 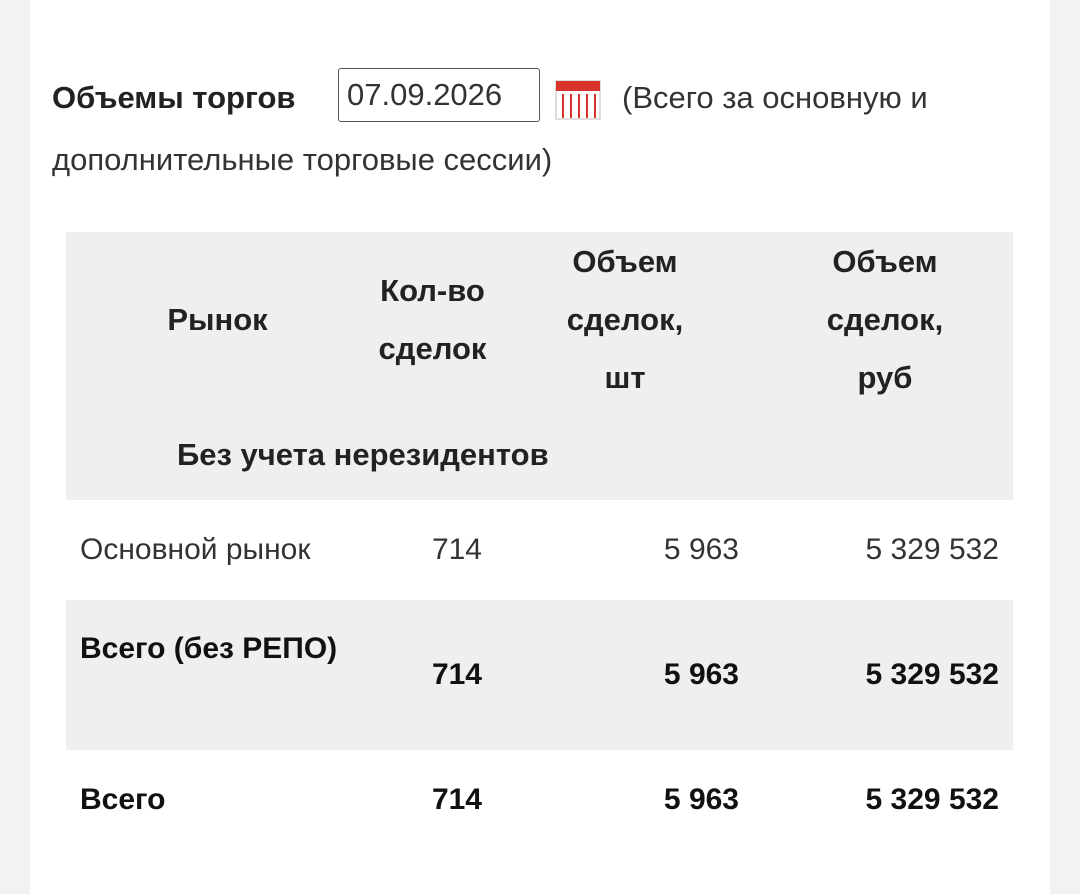 I want to click on column-header: Кол-во сделок, so click(x=432, y=319).